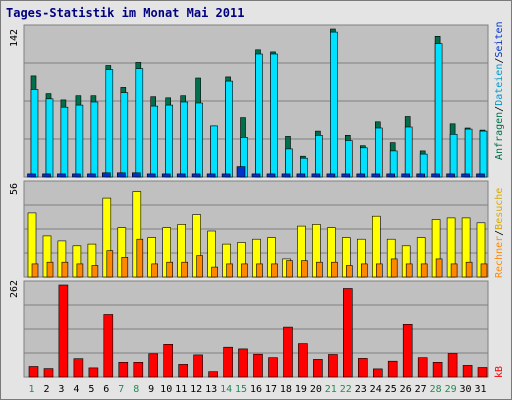 This screenshot has height=400, width=512. What do you see at coordinates (361, 389) in the screenshot?
I see `x-tick-label: 23` at bounding box center [361, 389].